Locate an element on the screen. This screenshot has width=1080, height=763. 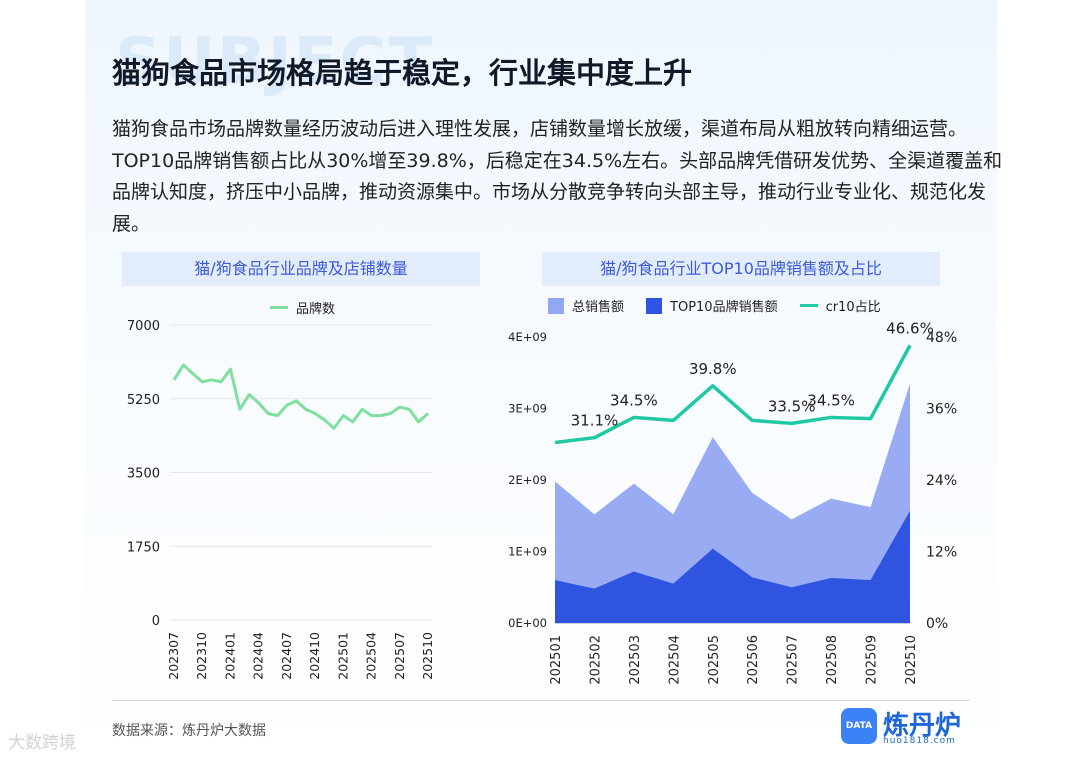
x-tick-label: 202407 is located at coordinates (286, 656).